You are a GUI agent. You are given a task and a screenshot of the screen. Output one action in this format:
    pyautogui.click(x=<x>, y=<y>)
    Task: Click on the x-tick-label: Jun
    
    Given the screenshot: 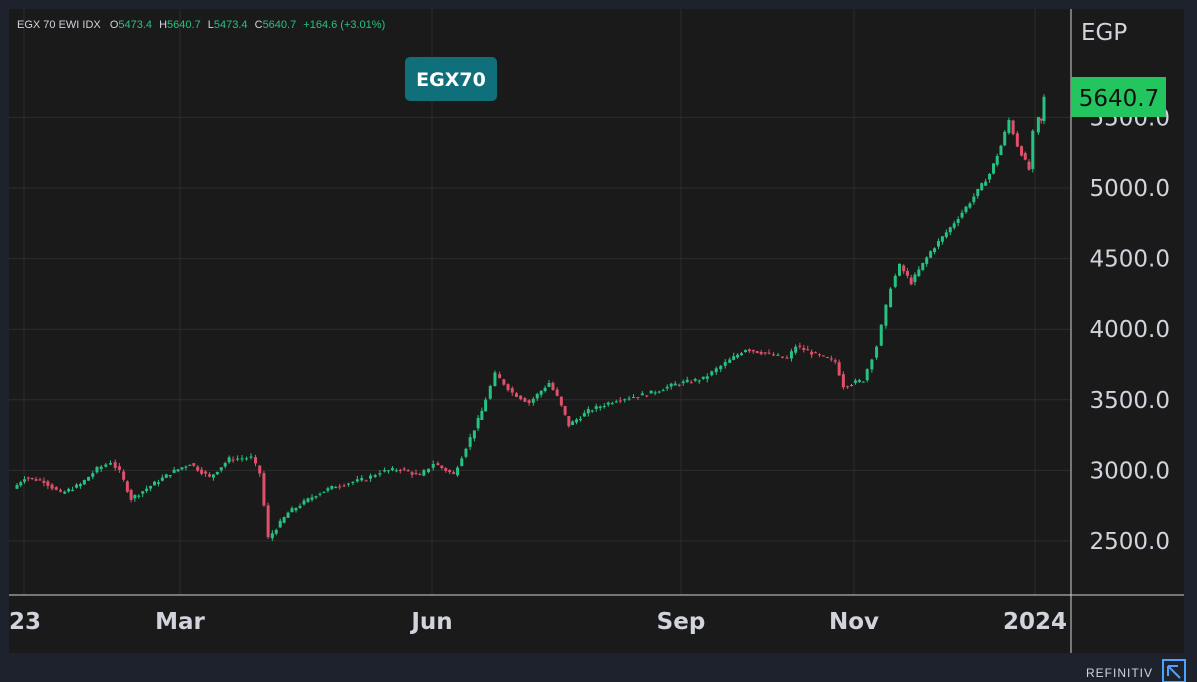 What is the action you would take?
    pyautogui.click(x=430, y=622)
    